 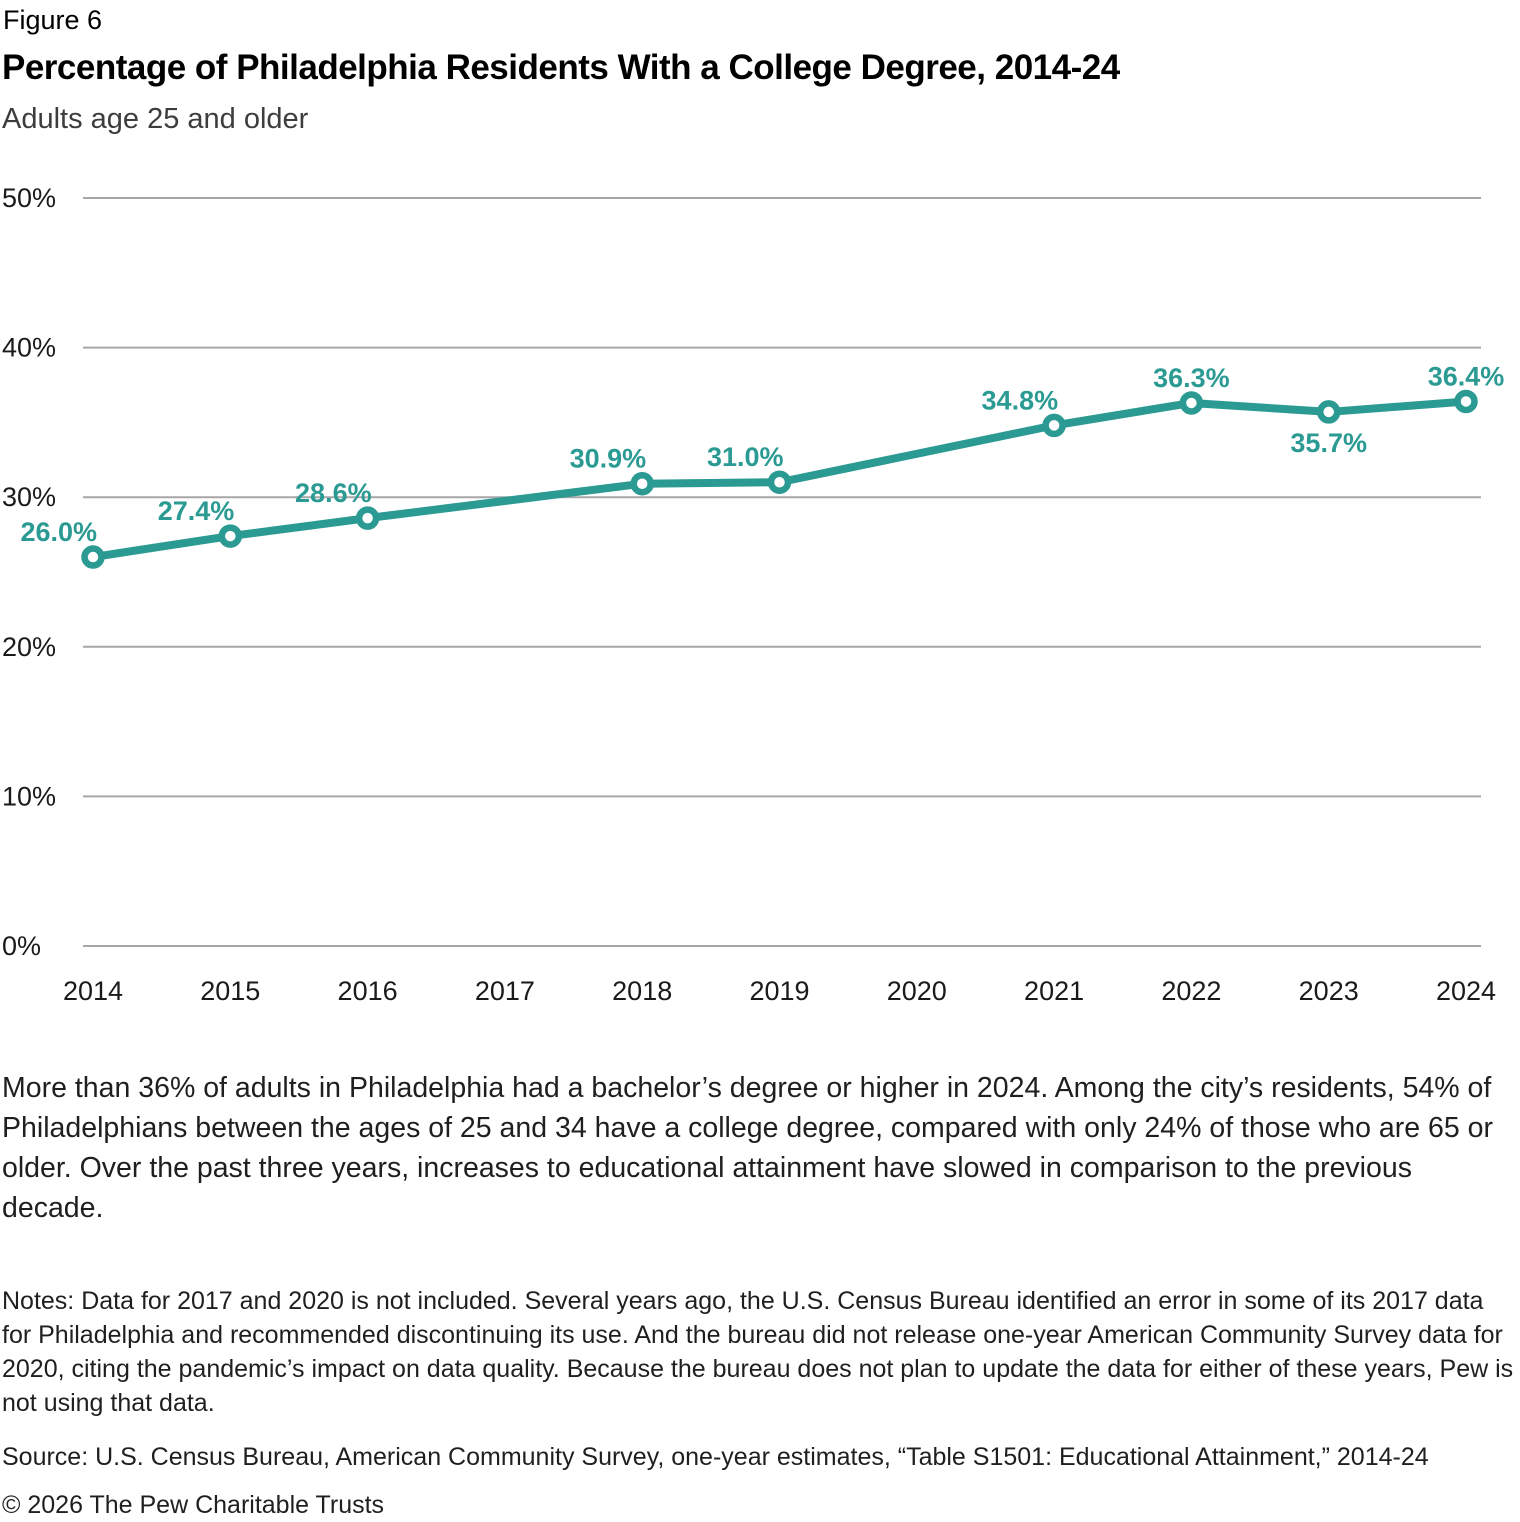 I want to click on data-point-label: 28.6%, so click(x=333, y=493).